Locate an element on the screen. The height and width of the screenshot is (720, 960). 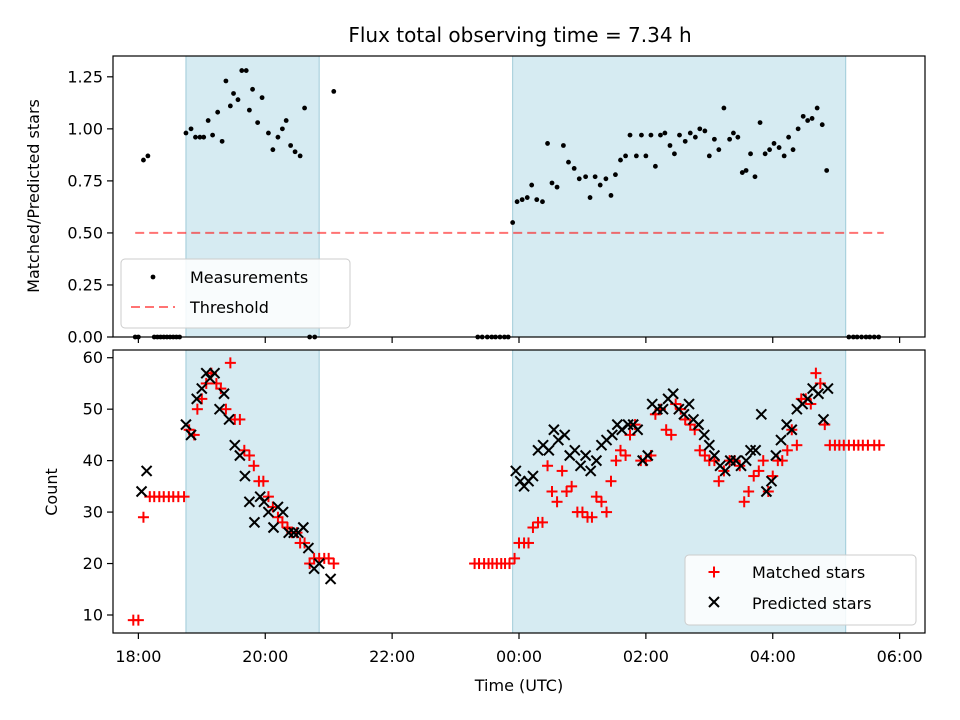
top-y-ticks: 0.00 0.25 0.50 0.75 1.00 1.25 is located at coordinates (90, 207).